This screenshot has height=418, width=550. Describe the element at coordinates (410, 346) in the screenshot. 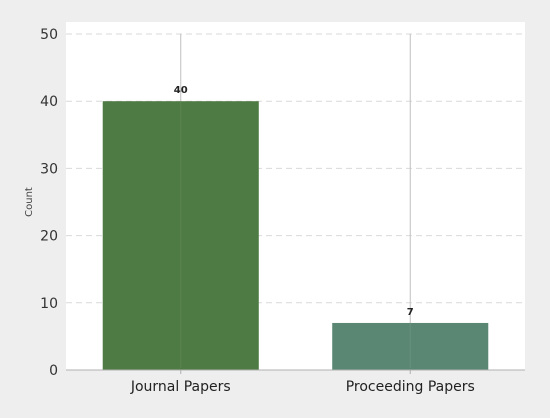

I see `bar` at that location.